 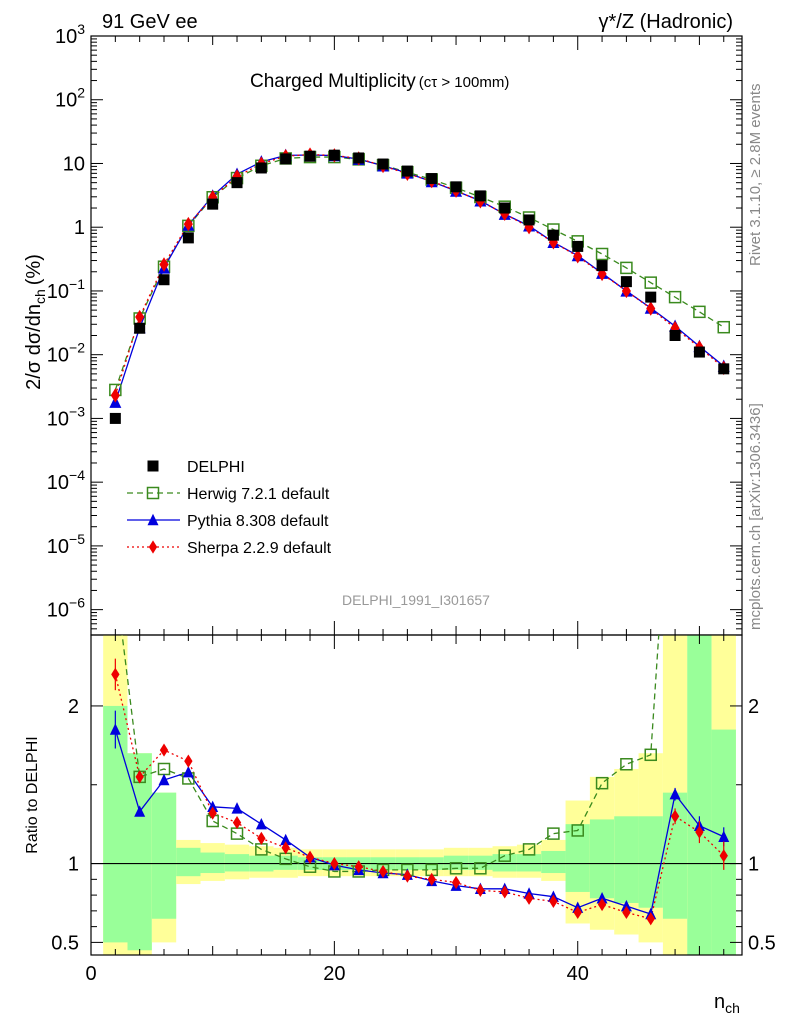 What do you see at coordinates (416, 600) in the screenshot?
I see `analysis-tag: DELPHI_1991_I301657` at bounding box center [416, 600].